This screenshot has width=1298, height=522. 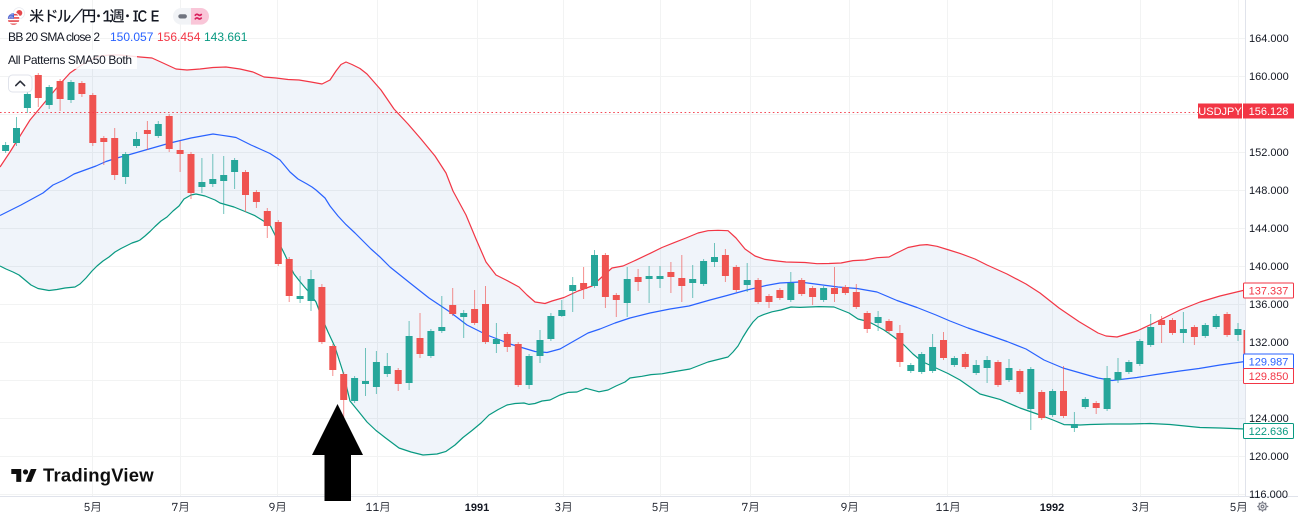 I want to click on svg-text: 124.000, so click(x=1269, y=419).